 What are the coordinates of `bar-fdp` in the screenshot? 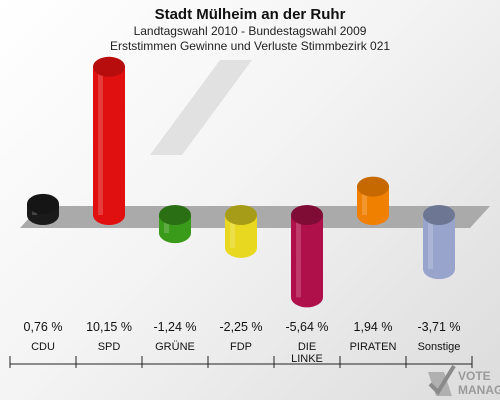 It's located at (241, 231).